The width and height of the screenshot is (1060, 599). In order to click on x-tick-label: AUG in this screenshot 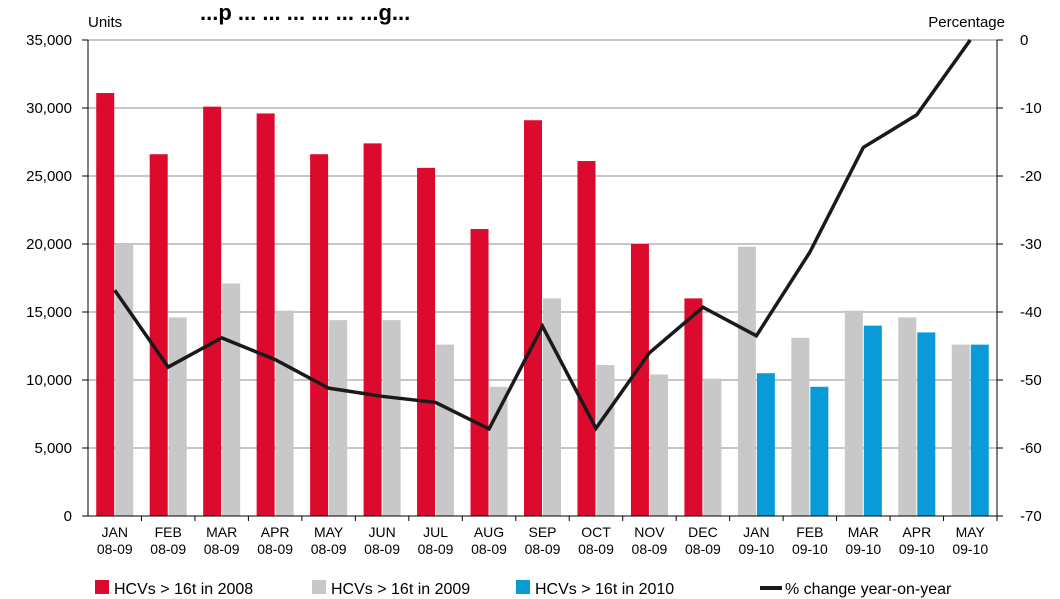, I will do `click(489, 532)`.